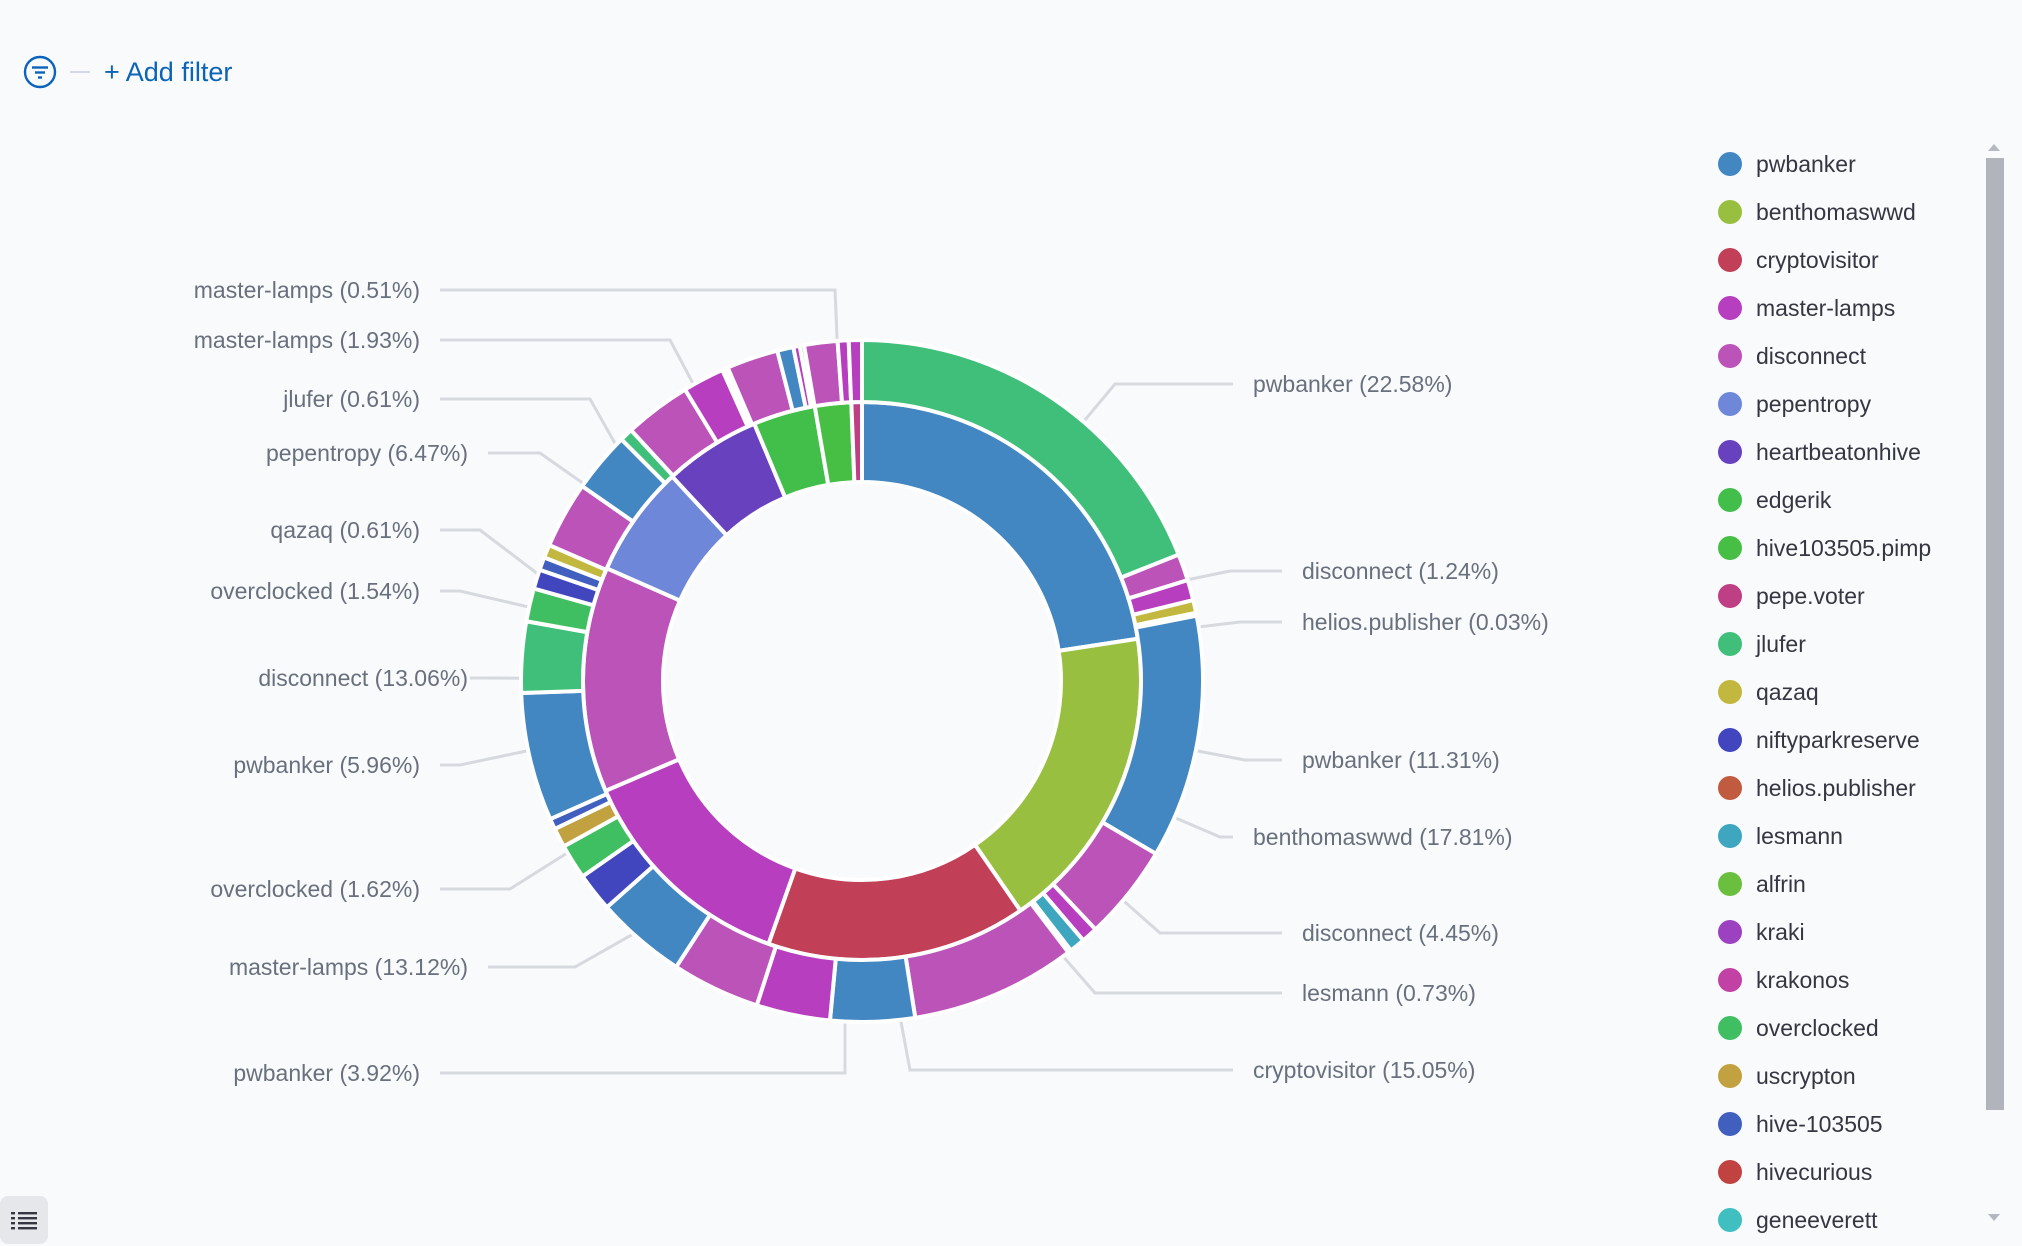  I want to click on legend-item: master-lamps, so click(1843, 308).